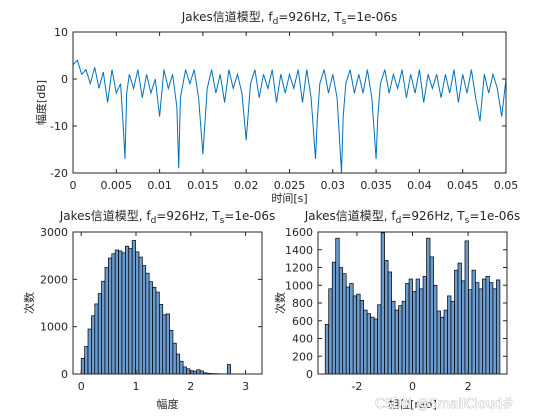  I want to click on x-tick-label: 0.005, so click(117, 185).